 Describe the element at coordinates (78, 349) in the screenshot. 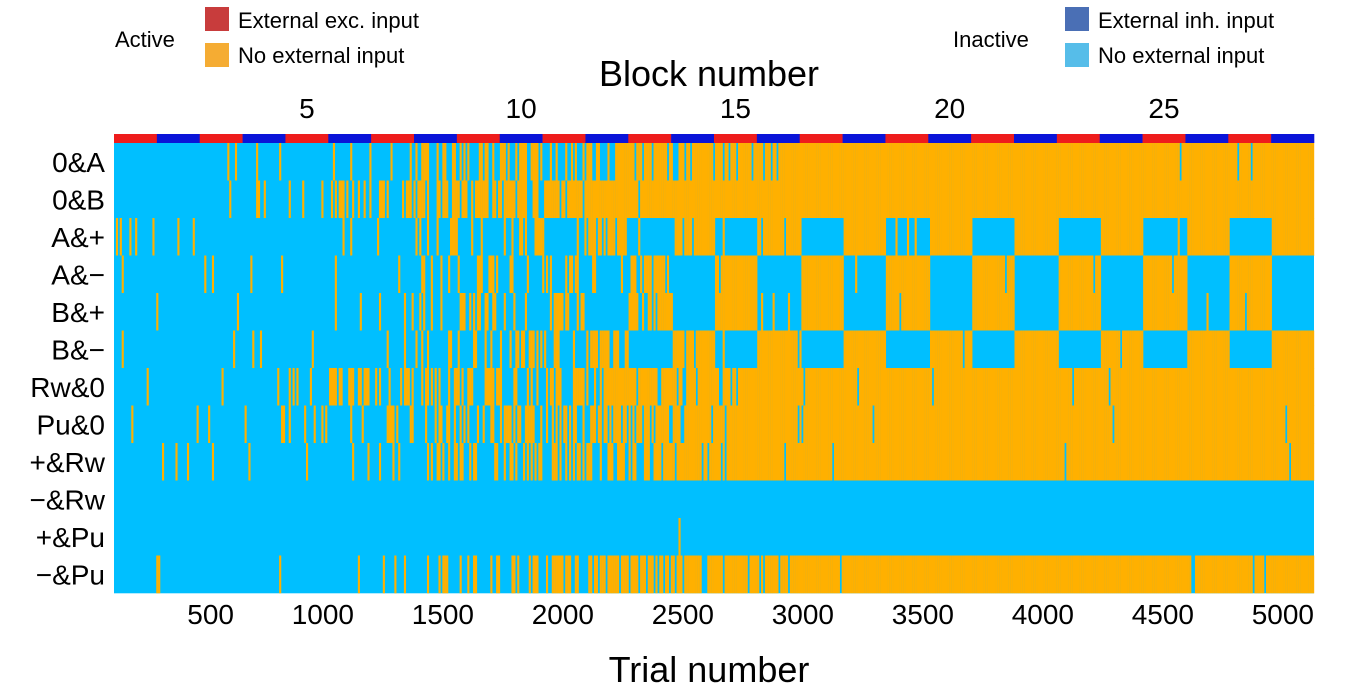

I see `row-label: B&−` at that location.